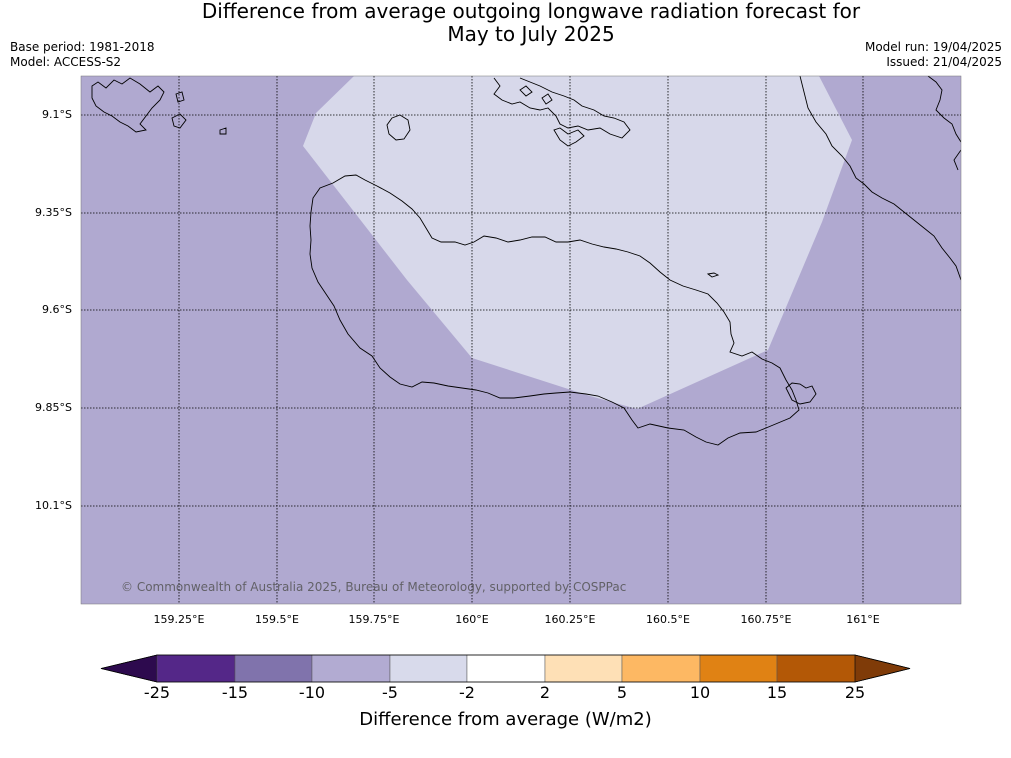 This screenshot has height=758, width=1011. I want to click on malaita-east, so click(957, 160).